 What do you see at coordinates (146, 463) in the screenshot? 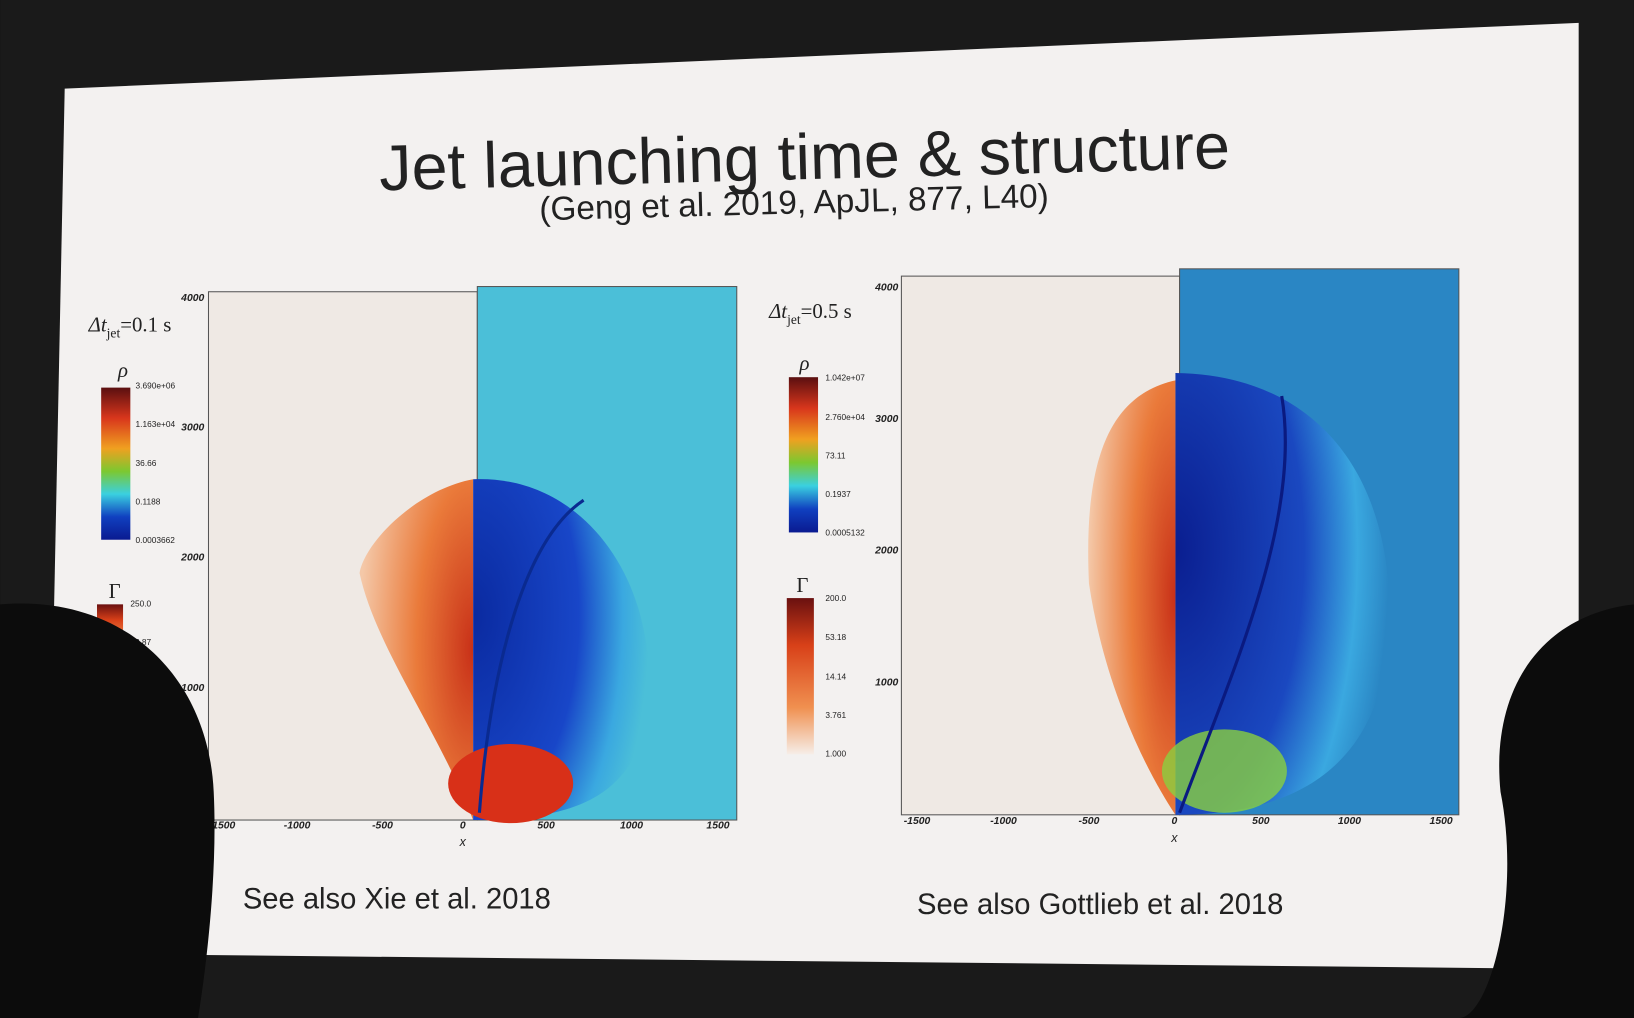
I see `colorbar-tick: 36.66` at bounding box center [146, 463].